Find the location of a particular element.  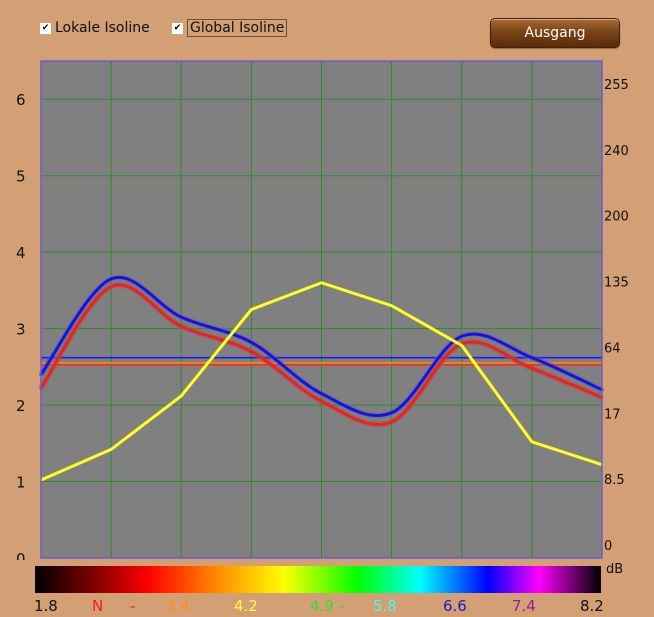

left-tick-label: 5 is located at coordinates (21, 177).